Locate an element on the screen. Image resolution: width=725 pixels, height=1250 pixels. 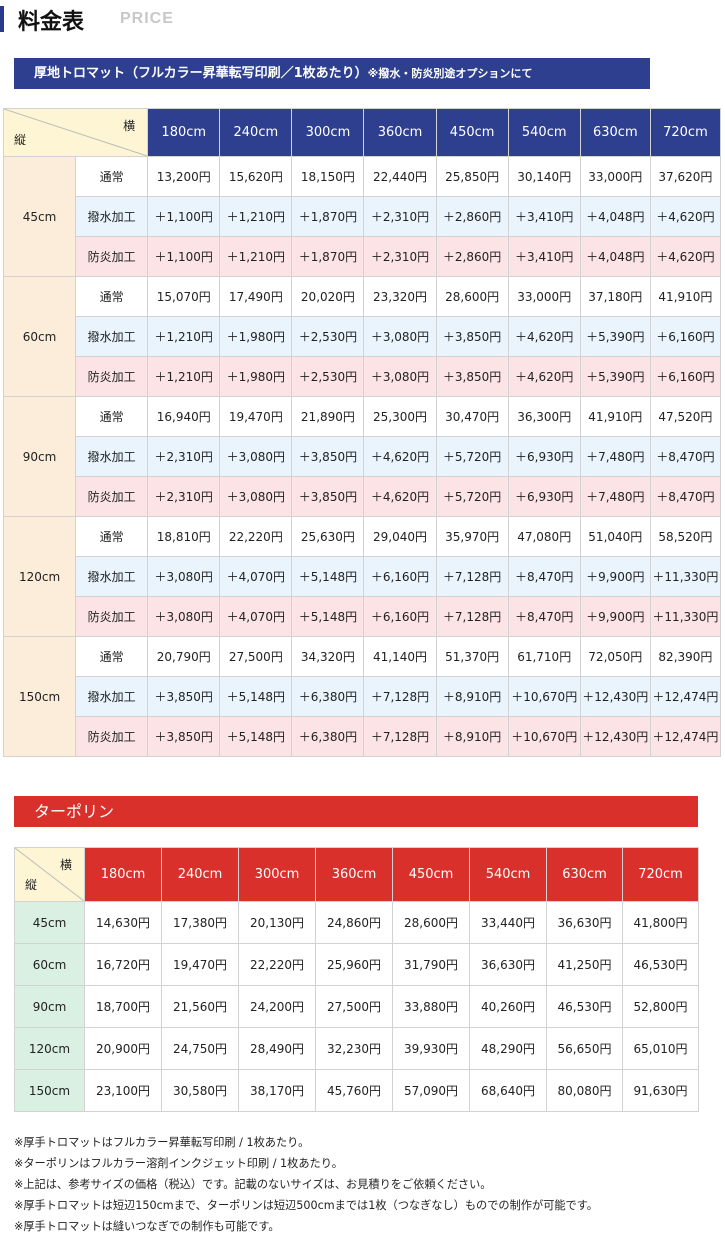
price-cell: 47,520円 is located at coordinates (685, 416).